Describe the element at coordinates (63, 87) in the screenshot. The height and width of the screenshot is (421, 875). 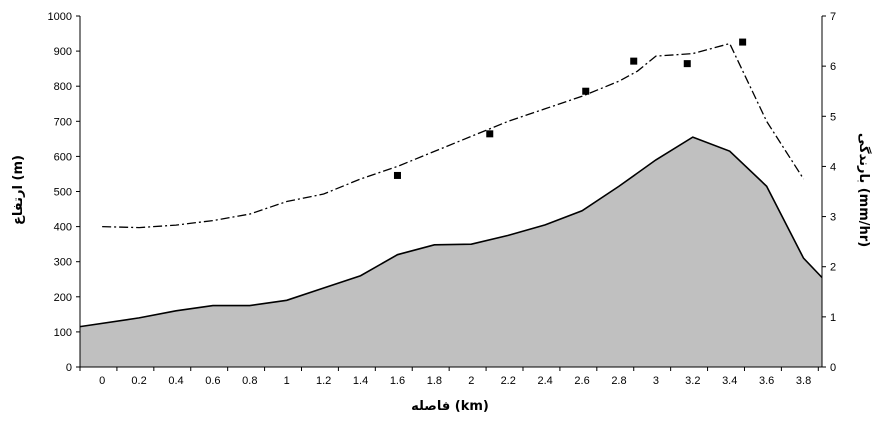
I see `y-tick-label: 800` at that location.